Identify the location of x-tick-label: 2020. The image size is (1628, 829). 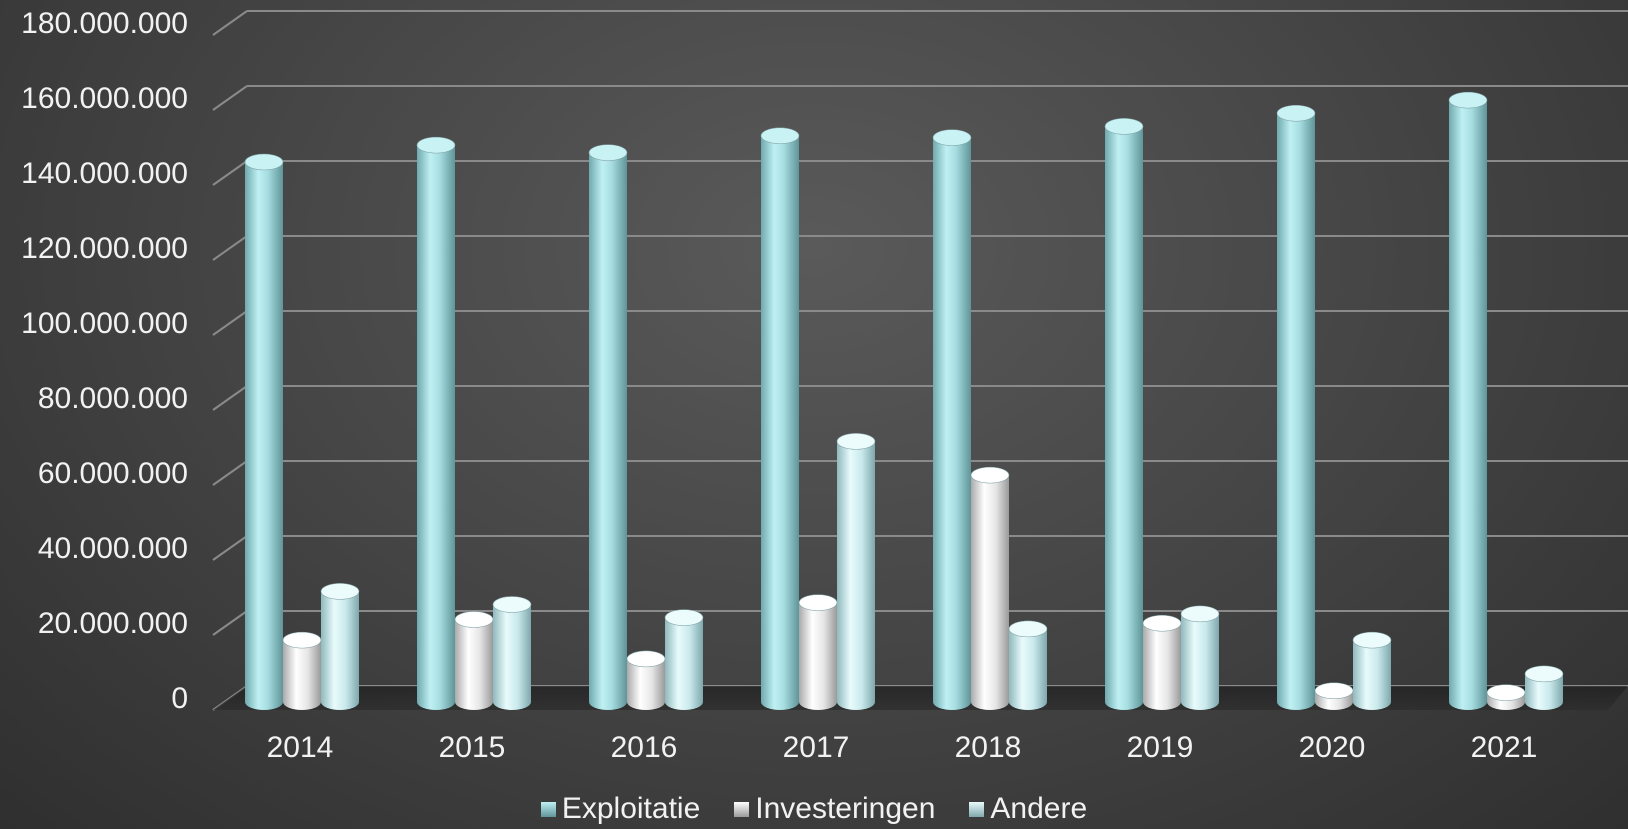
(1332, 747).